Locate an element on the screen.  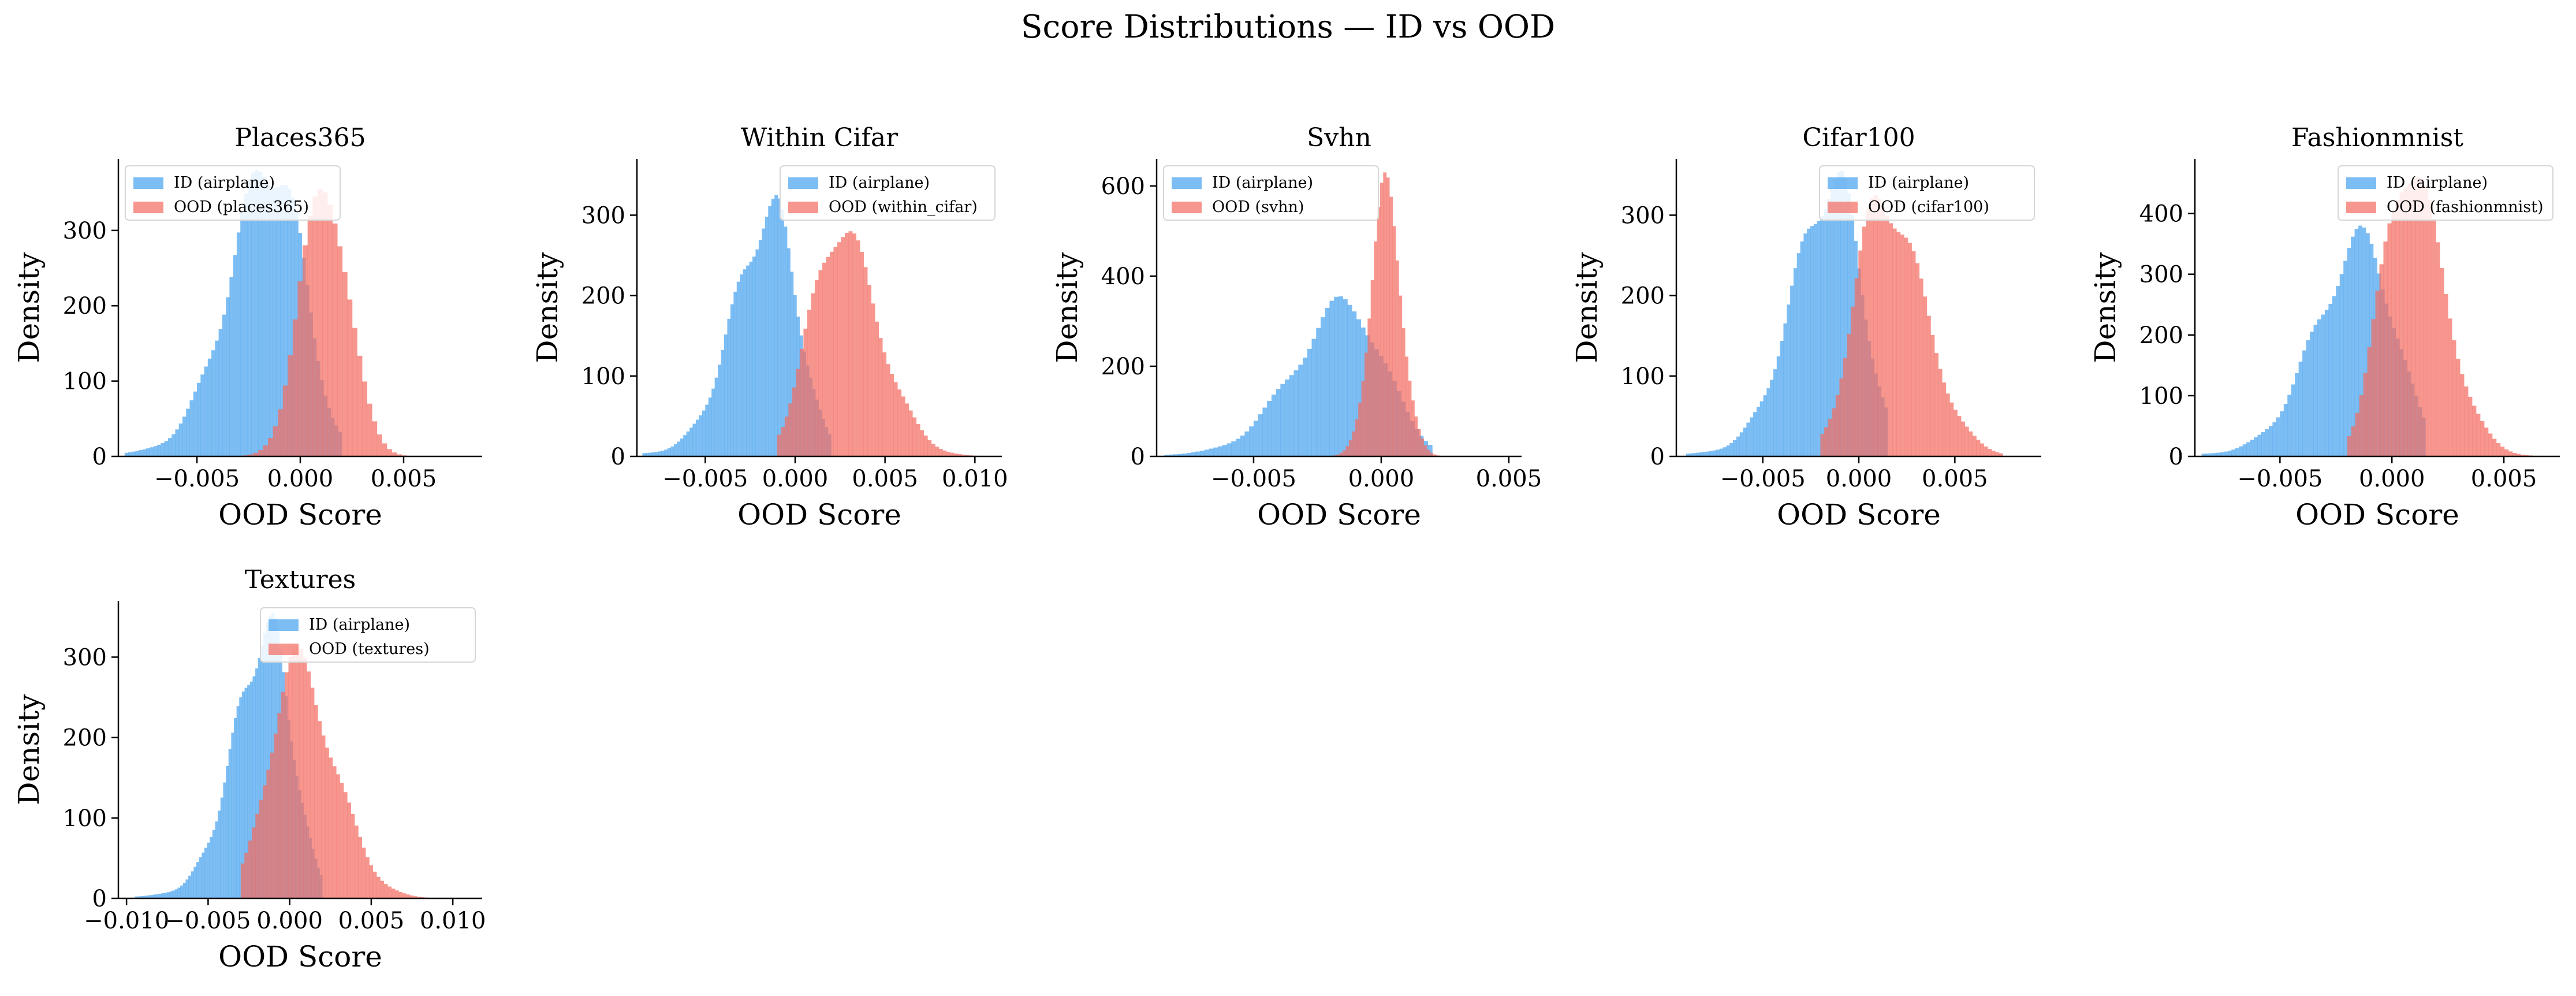
legend-entry: ID (airplane) is located at coordinates (2437, 183).